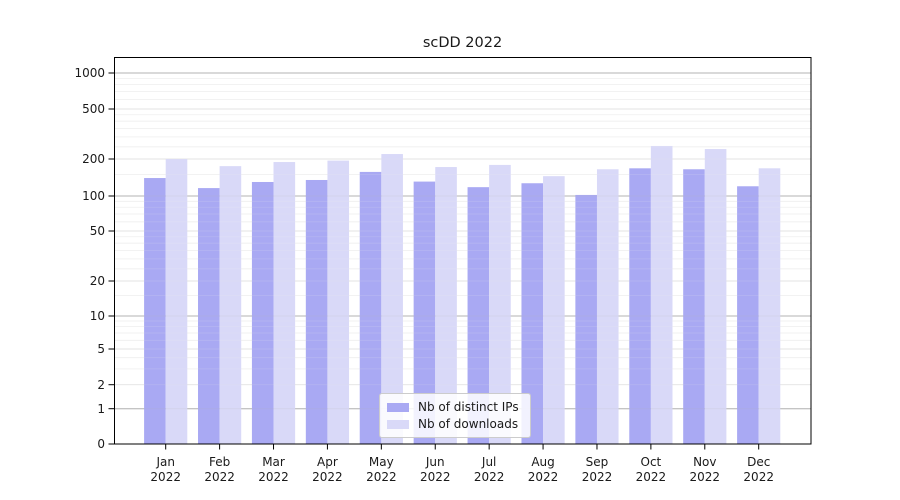 Image resolution: width=900 pixels, height=500 pixels. What do you see at coordinates (500, 304) in the screenshot?
I see `bar-jul-downloads` at bounding box center [500, 304].